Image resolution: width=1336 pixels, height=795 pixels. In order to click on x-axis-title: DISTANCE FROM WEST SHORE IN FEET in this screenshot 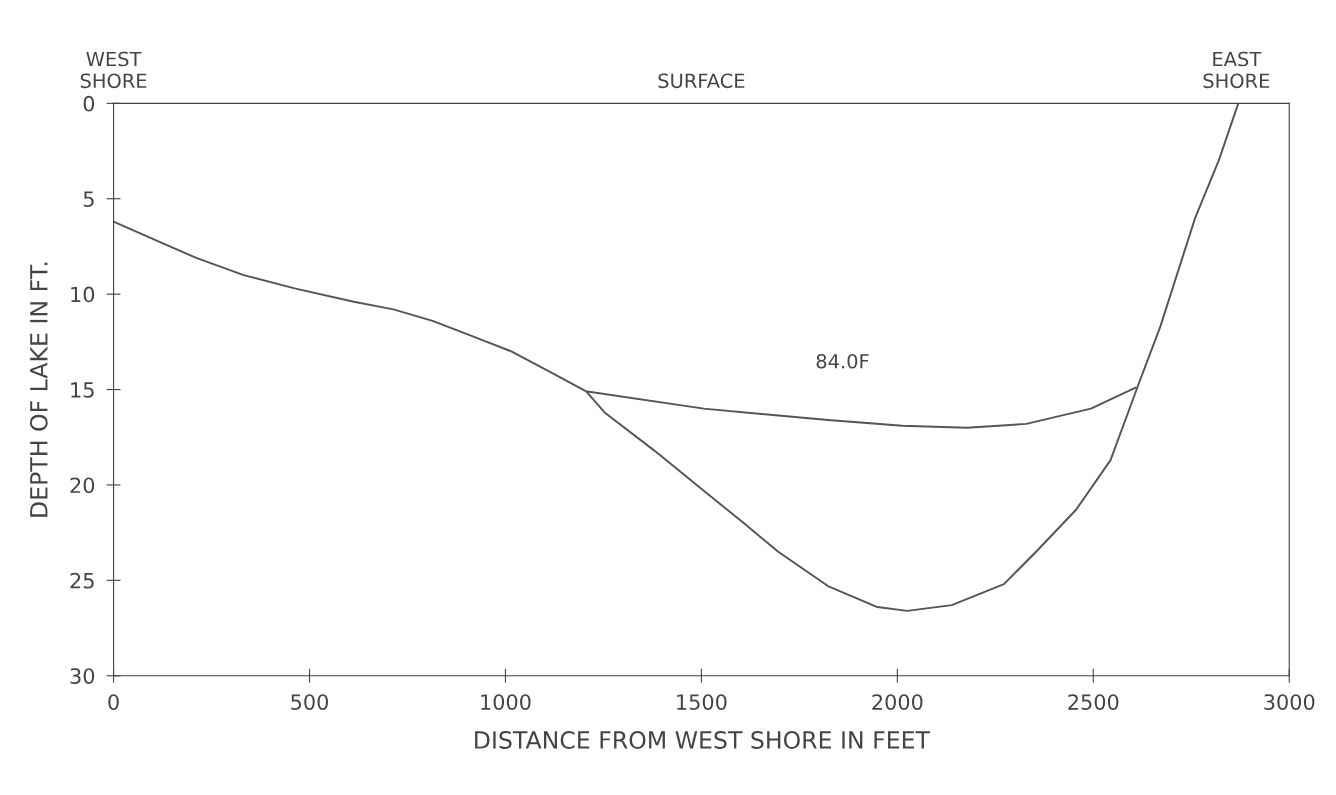, I will do `click(703, 740)`.